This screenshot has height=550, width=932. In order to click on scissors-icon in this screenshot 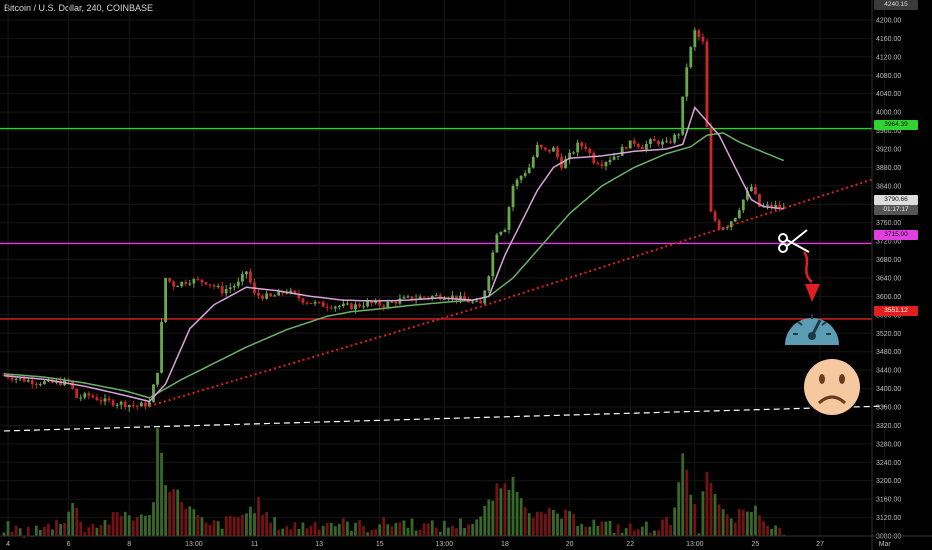, I will do `click(794, 241)`.